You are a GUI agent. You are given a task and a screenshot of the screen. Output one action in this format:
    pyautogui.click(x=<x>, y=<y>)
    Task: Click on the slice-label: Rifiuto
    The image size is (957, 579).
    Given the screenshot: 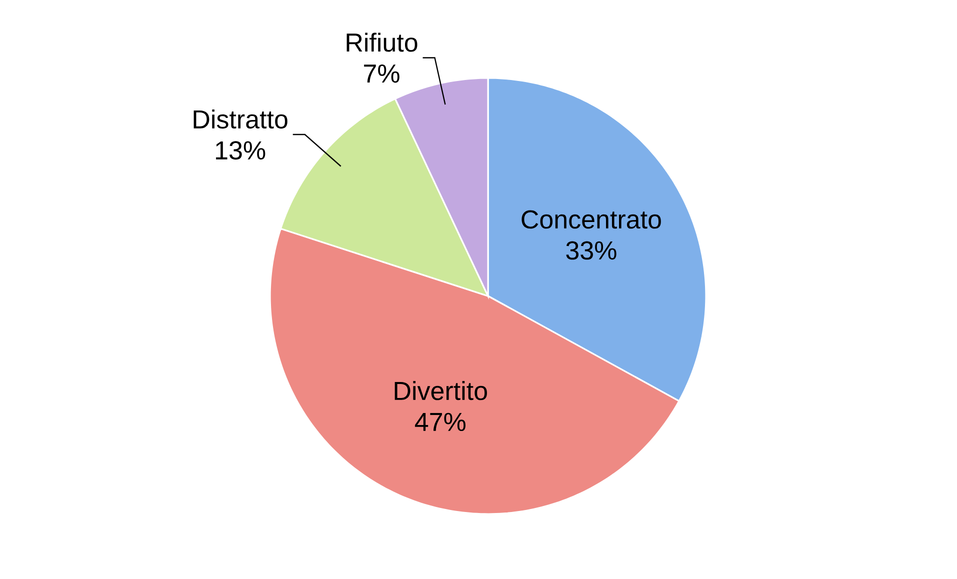 What is the action you would take?
    pyautogui.click(x=382, y=42)
    